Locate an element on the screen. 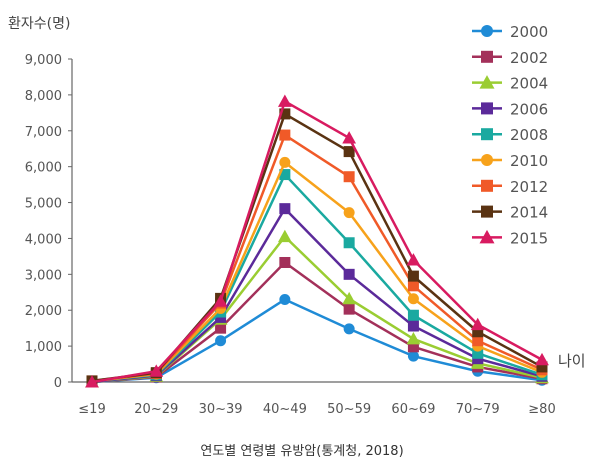  x-tick-label: 40~49 is located at coordinates (285, 409).